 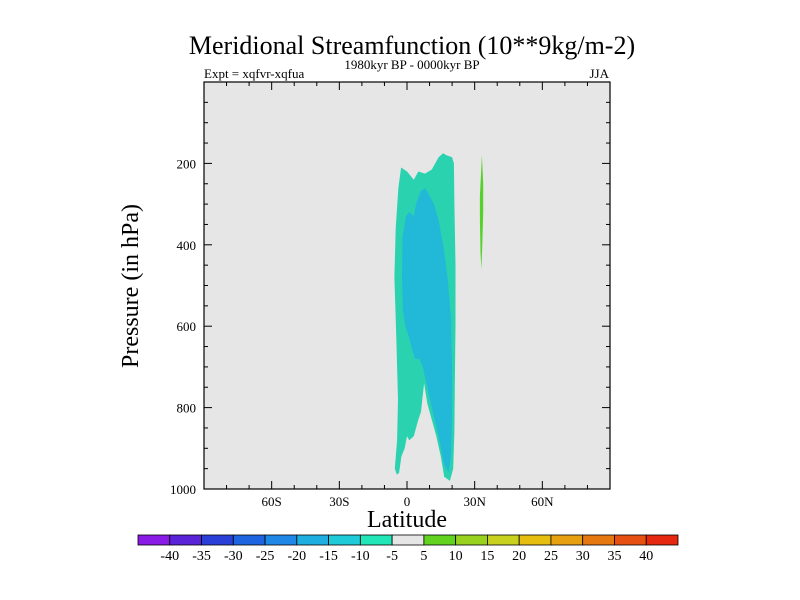 What do you see at coordinates (411, 64) in the screenshot?
I see `center-label: 1980kyr BP - 0000kyr BP` at bounding box center [411, 64].